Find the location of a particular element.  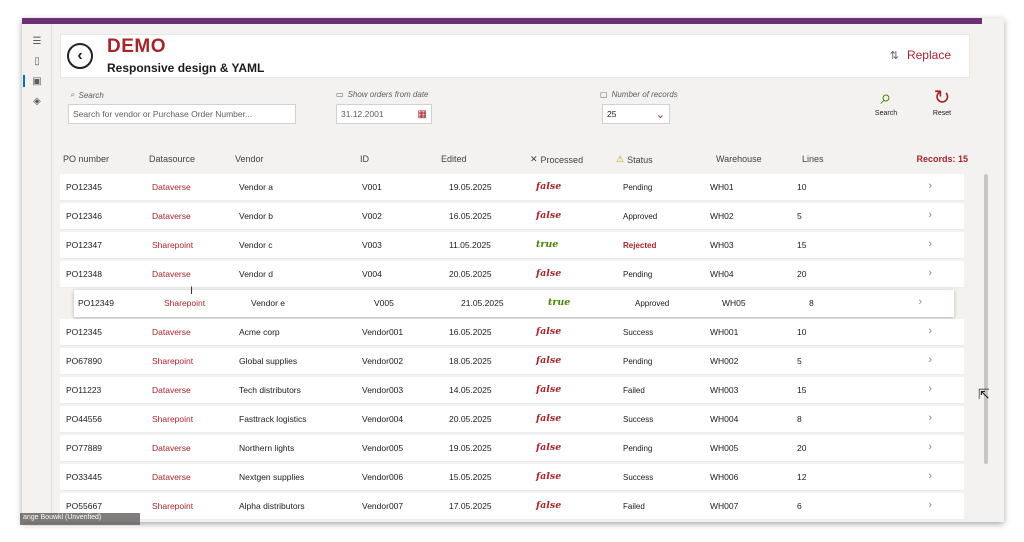

back-button: ‹ is located at coordinates (80, 56).